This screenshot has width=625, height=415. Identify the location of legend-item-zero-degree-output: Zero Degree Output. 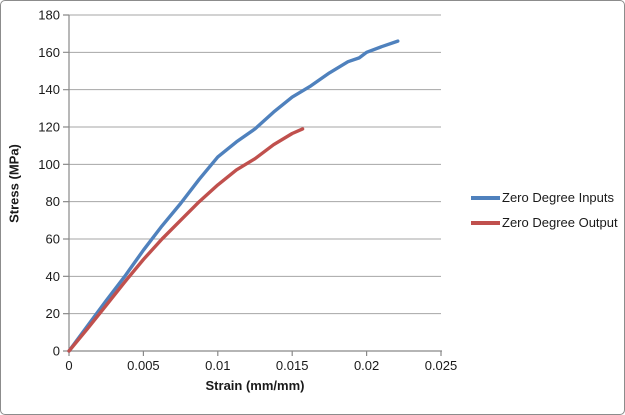
(544, 222).